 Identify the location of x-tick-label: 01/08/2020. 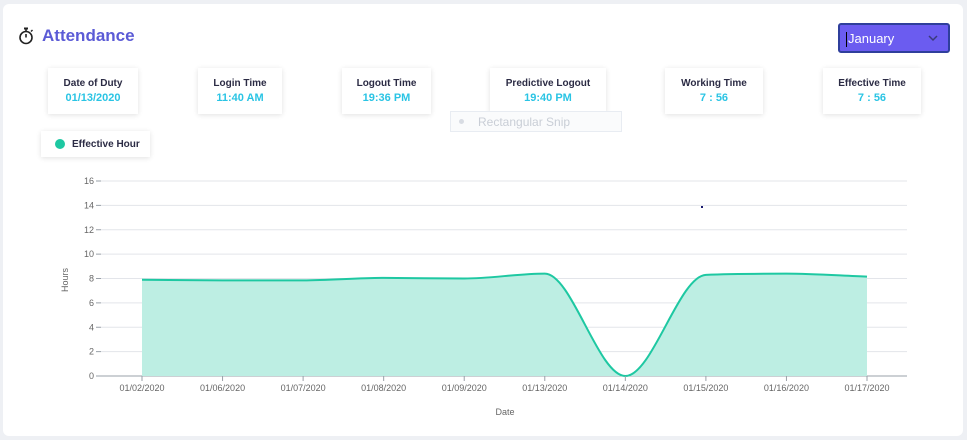
(383, 388).